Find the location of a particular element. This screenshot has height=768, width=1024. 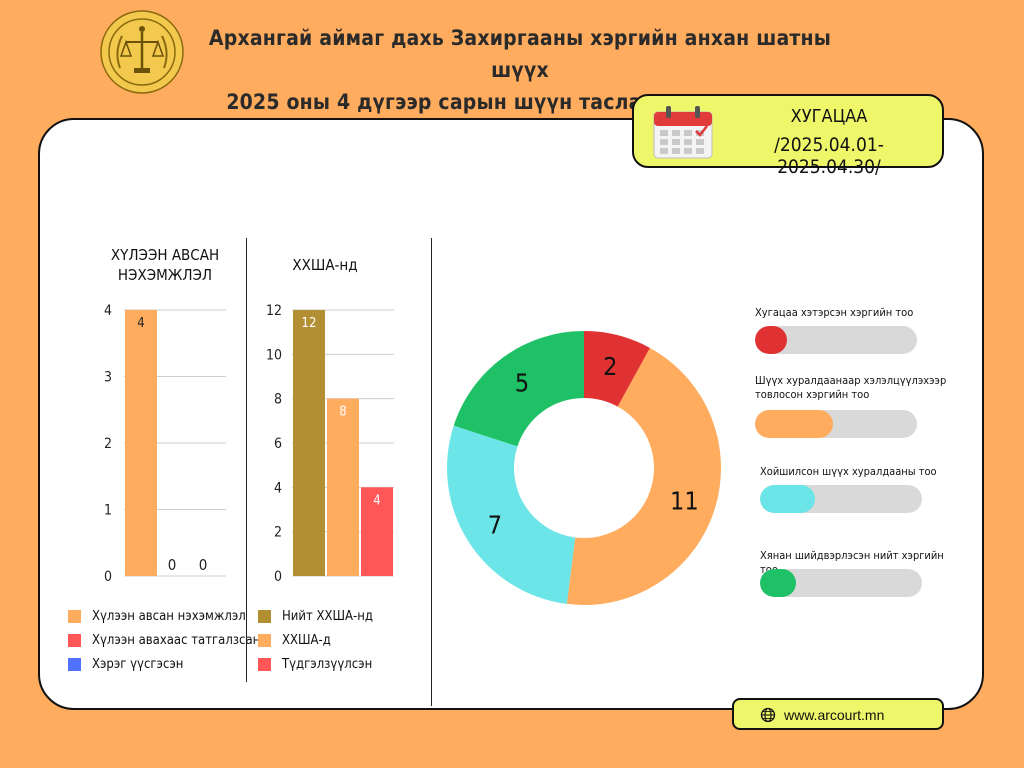

legend-progress-item: Хугацаа хэтэрсэн хэргийн тоо is located at coordinates (855, 330).